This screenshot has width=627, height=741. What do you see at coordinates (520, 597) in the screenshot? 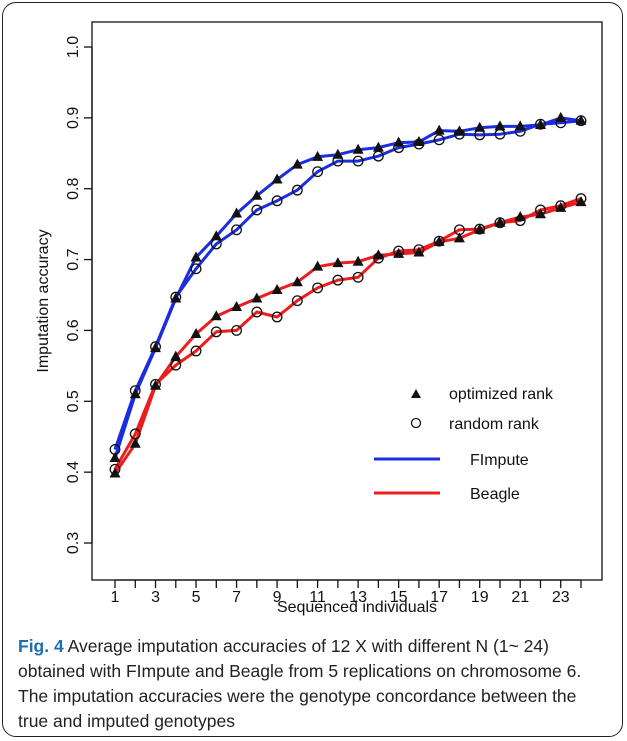
I see `x-tick-label: 21` at bounding box center [520, 597].